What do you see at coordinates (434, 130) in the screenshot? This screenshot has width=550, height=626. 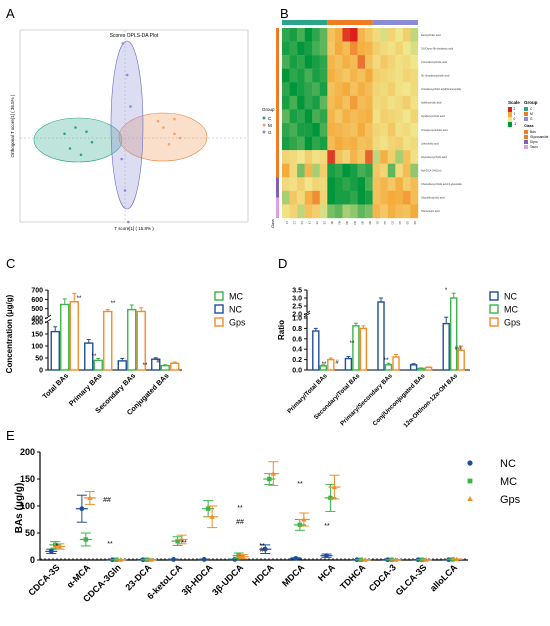 I see `heatmap-row-label: Omega-muricholic acid` at bounding box center [434, 130].